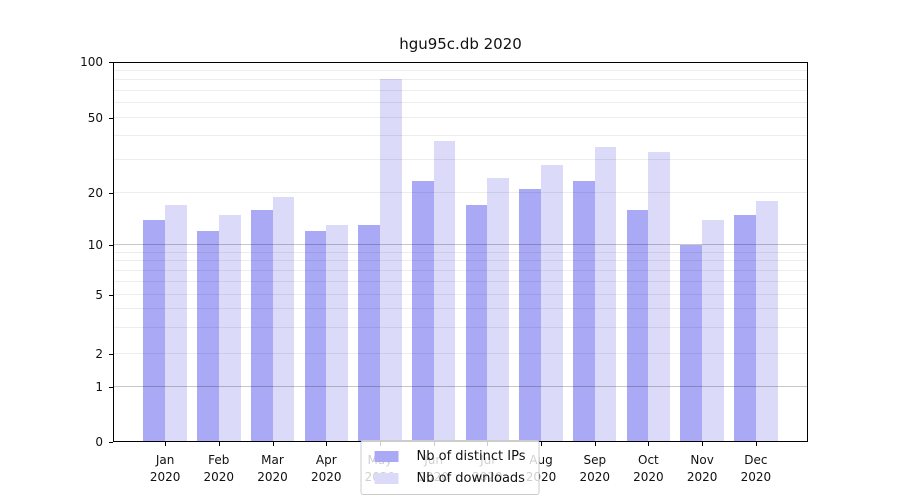 This screenshot has width=900, height=500. I want to click on bar-distinct-ips-oct, so click(637, 325).